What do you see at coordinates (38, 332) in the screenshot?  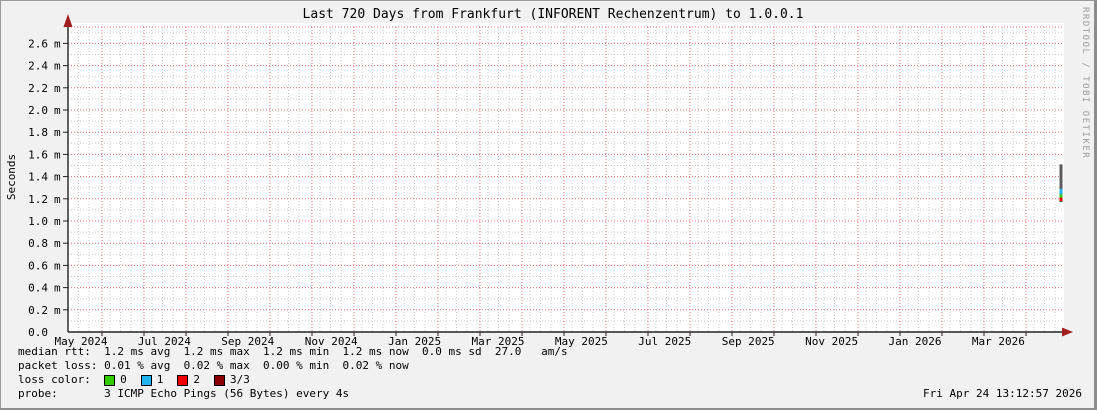 I see `y-tick-label: 0.0` at bounding box center [38, 332].